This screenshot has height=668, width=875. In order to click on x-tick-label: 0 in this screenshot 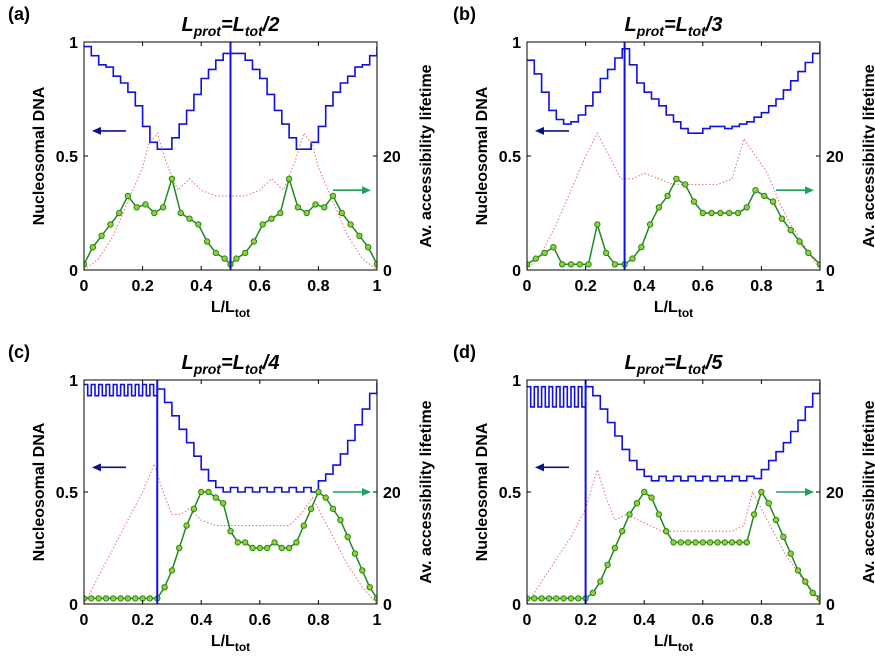, I will do `click(84, 620)`.